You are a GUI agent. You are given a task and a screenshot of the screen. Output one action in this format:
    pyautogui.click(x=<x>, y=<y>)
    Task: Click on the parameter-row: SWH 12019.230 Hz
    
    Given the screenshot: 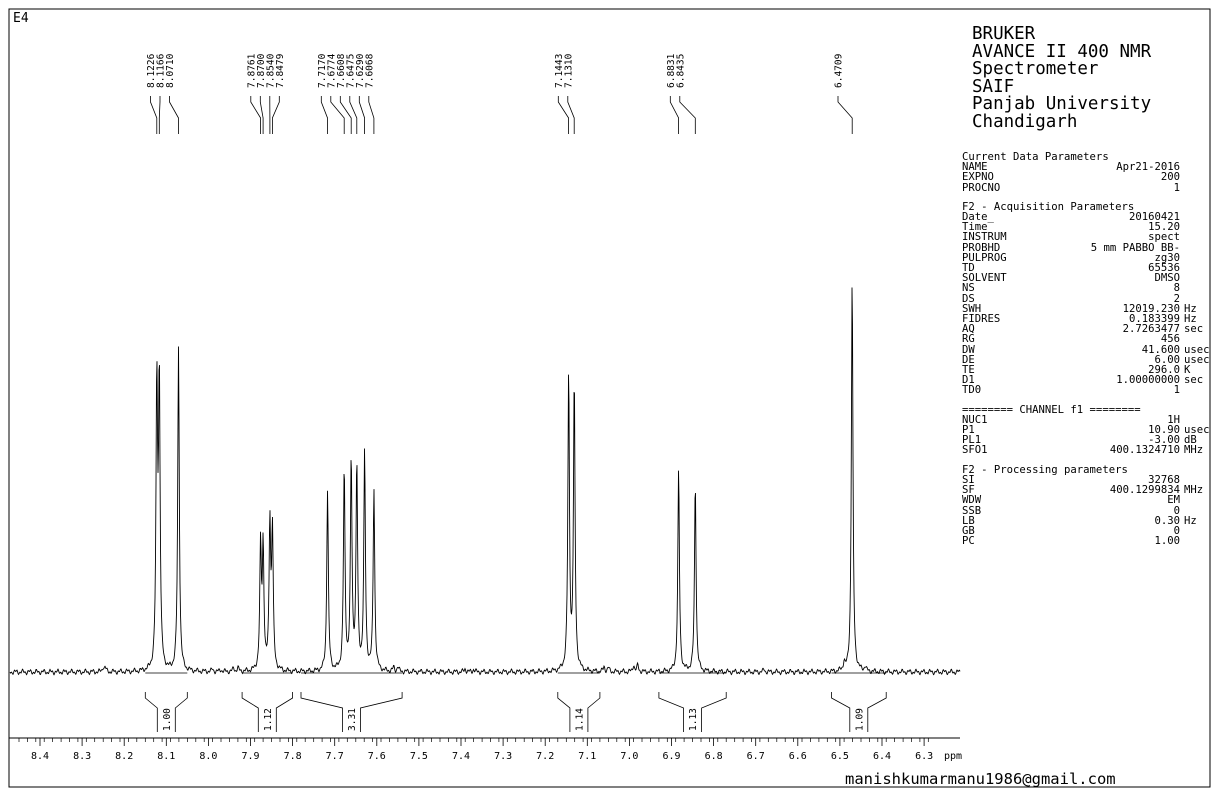 What is the action you would take?
    pyautogui.click(x=1086, y=308)
    